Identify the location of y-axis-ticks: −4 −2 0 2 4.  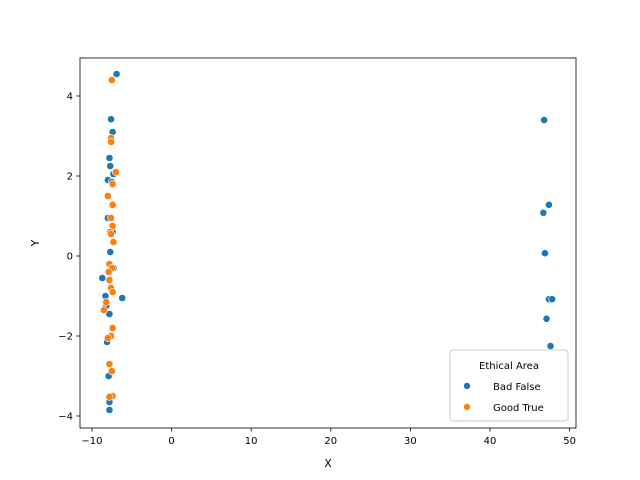
(69, 257).